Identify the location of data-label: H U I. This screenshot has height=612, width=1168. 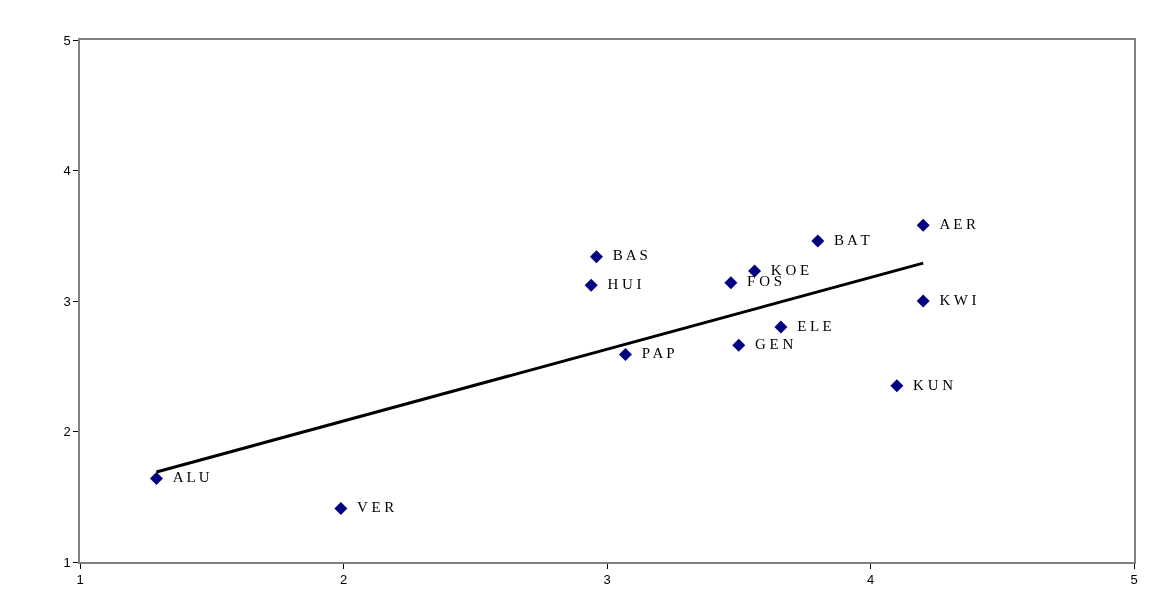
(620, 284).